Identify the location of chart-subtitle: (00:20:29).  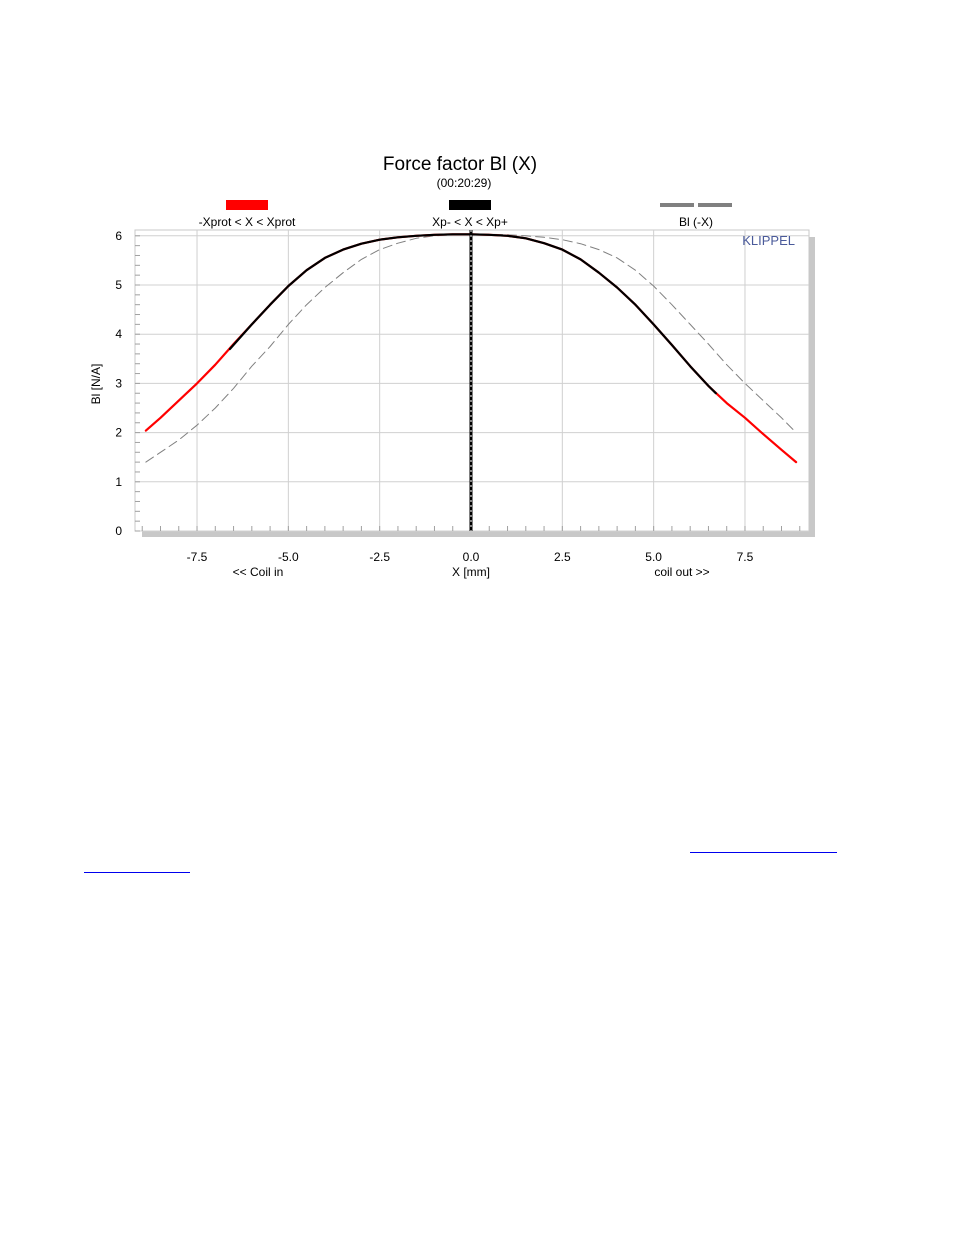
(464, 183).